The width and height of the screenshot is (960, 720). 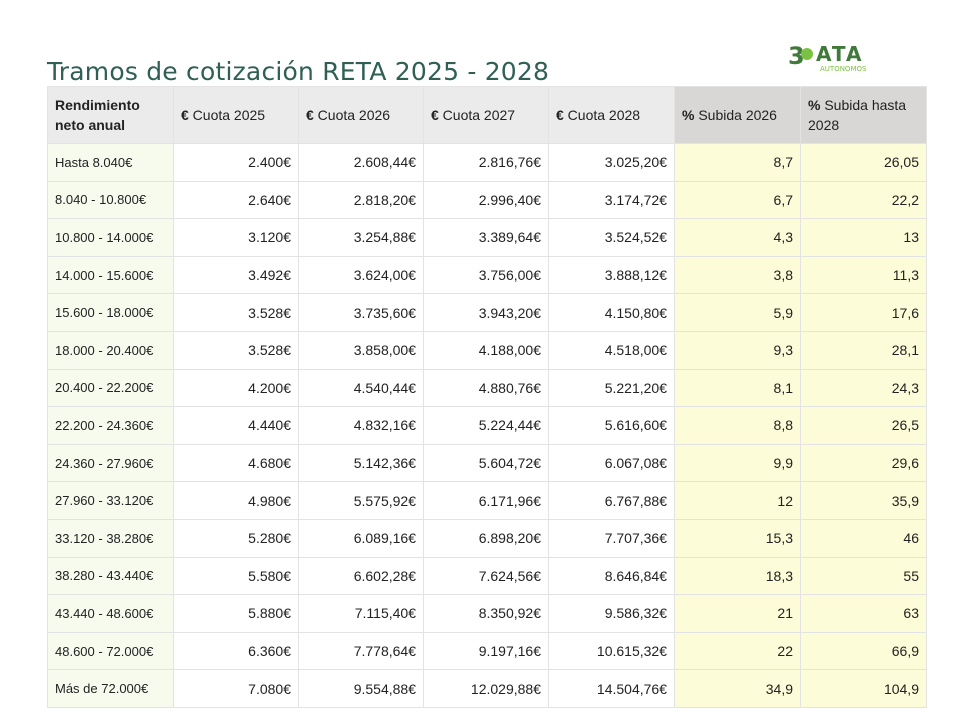 What do you see at coordinates (236, 463) in the screenshot?
I see `quota-cell: 4.680€` at bounding box center [236, 463].